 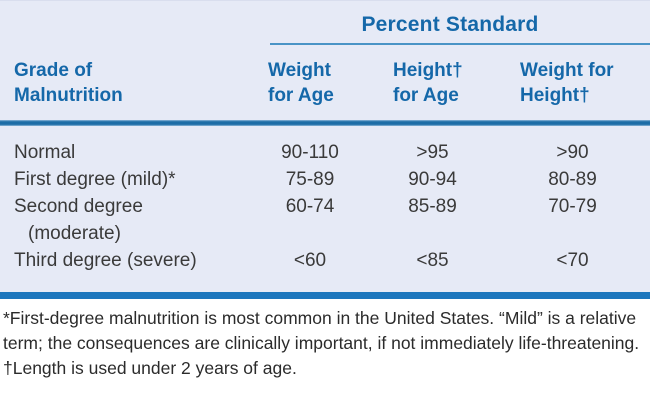 I want to click on header-line: Weight for, so click(x=567, y=70).